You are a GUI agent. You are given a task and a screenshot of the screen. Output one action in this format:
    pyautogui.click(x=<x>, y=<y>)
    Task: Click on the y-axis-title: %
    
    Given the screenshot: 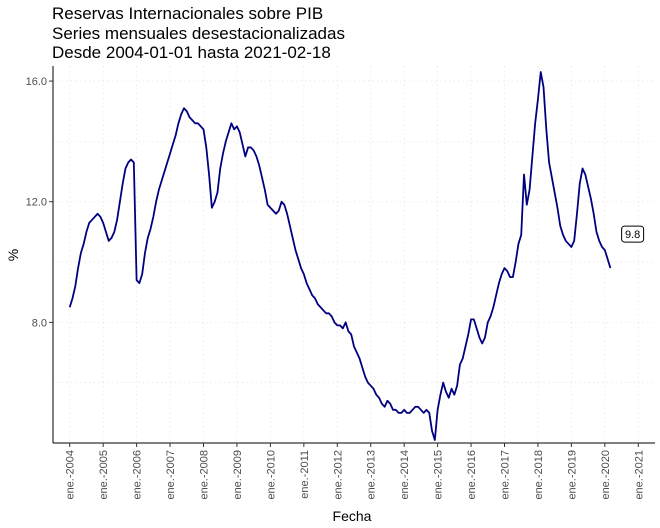 What is the action you would take?
    pyautogui.click(x=13, y=255)
    